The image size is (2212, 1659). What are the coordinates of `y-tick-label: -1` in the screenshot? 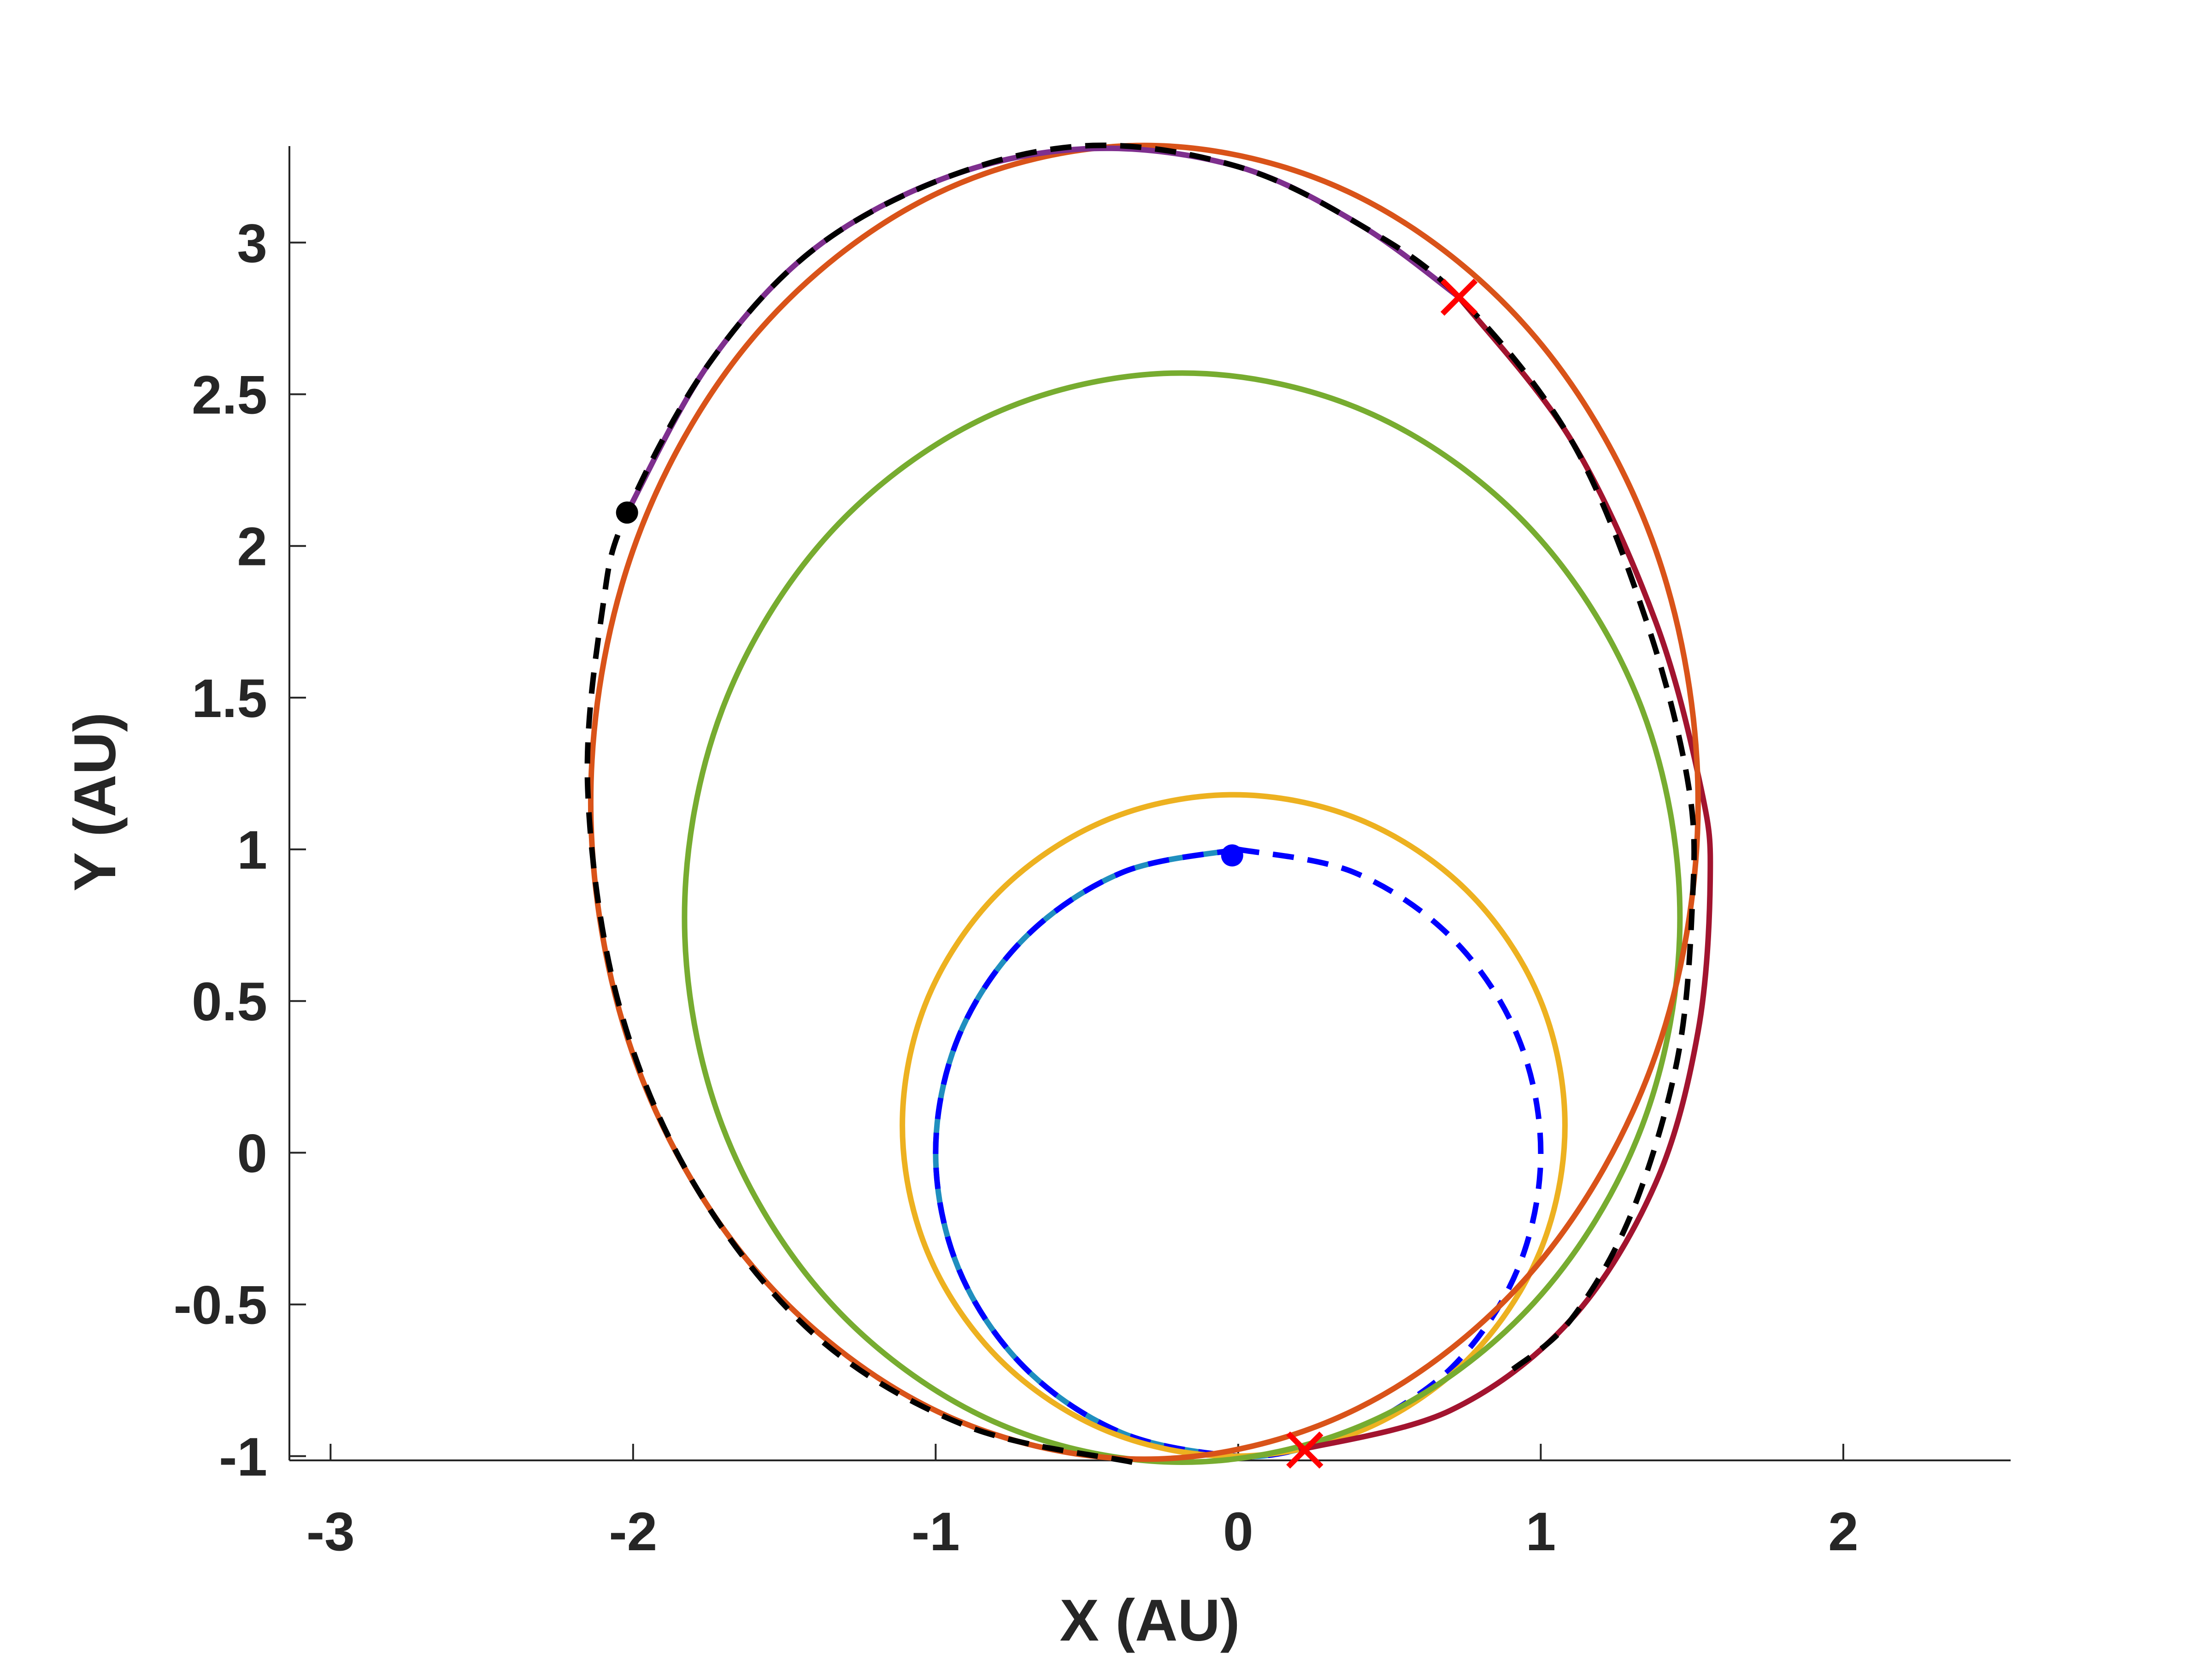 It's located at (243, 1457).